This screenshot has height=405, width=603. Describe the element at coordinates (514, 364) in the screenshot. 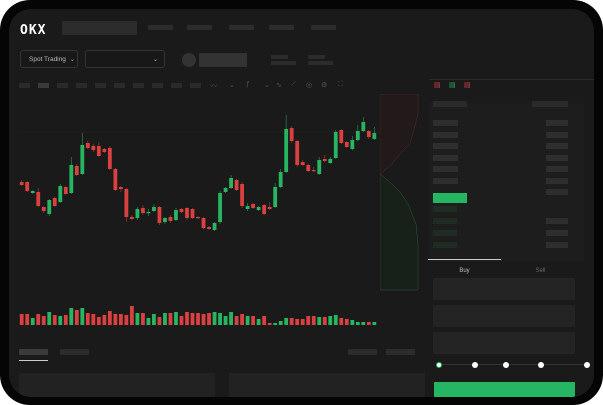

I see `slider-track` at that location.